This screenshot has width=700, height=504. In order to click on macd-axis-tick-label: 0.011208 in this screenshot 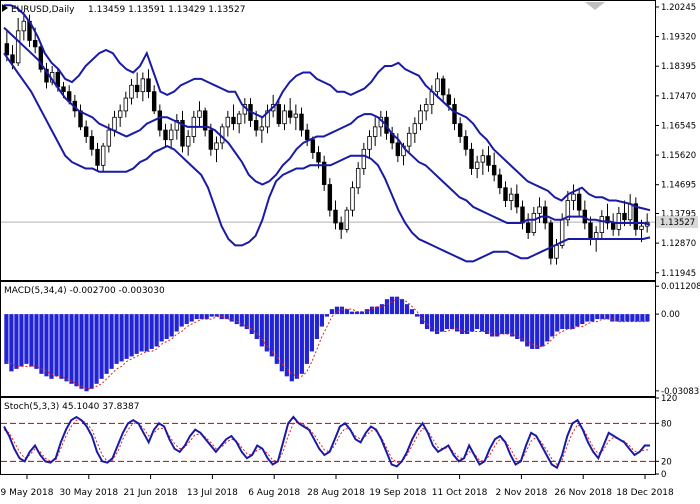, I will do `click(680, 287)`.